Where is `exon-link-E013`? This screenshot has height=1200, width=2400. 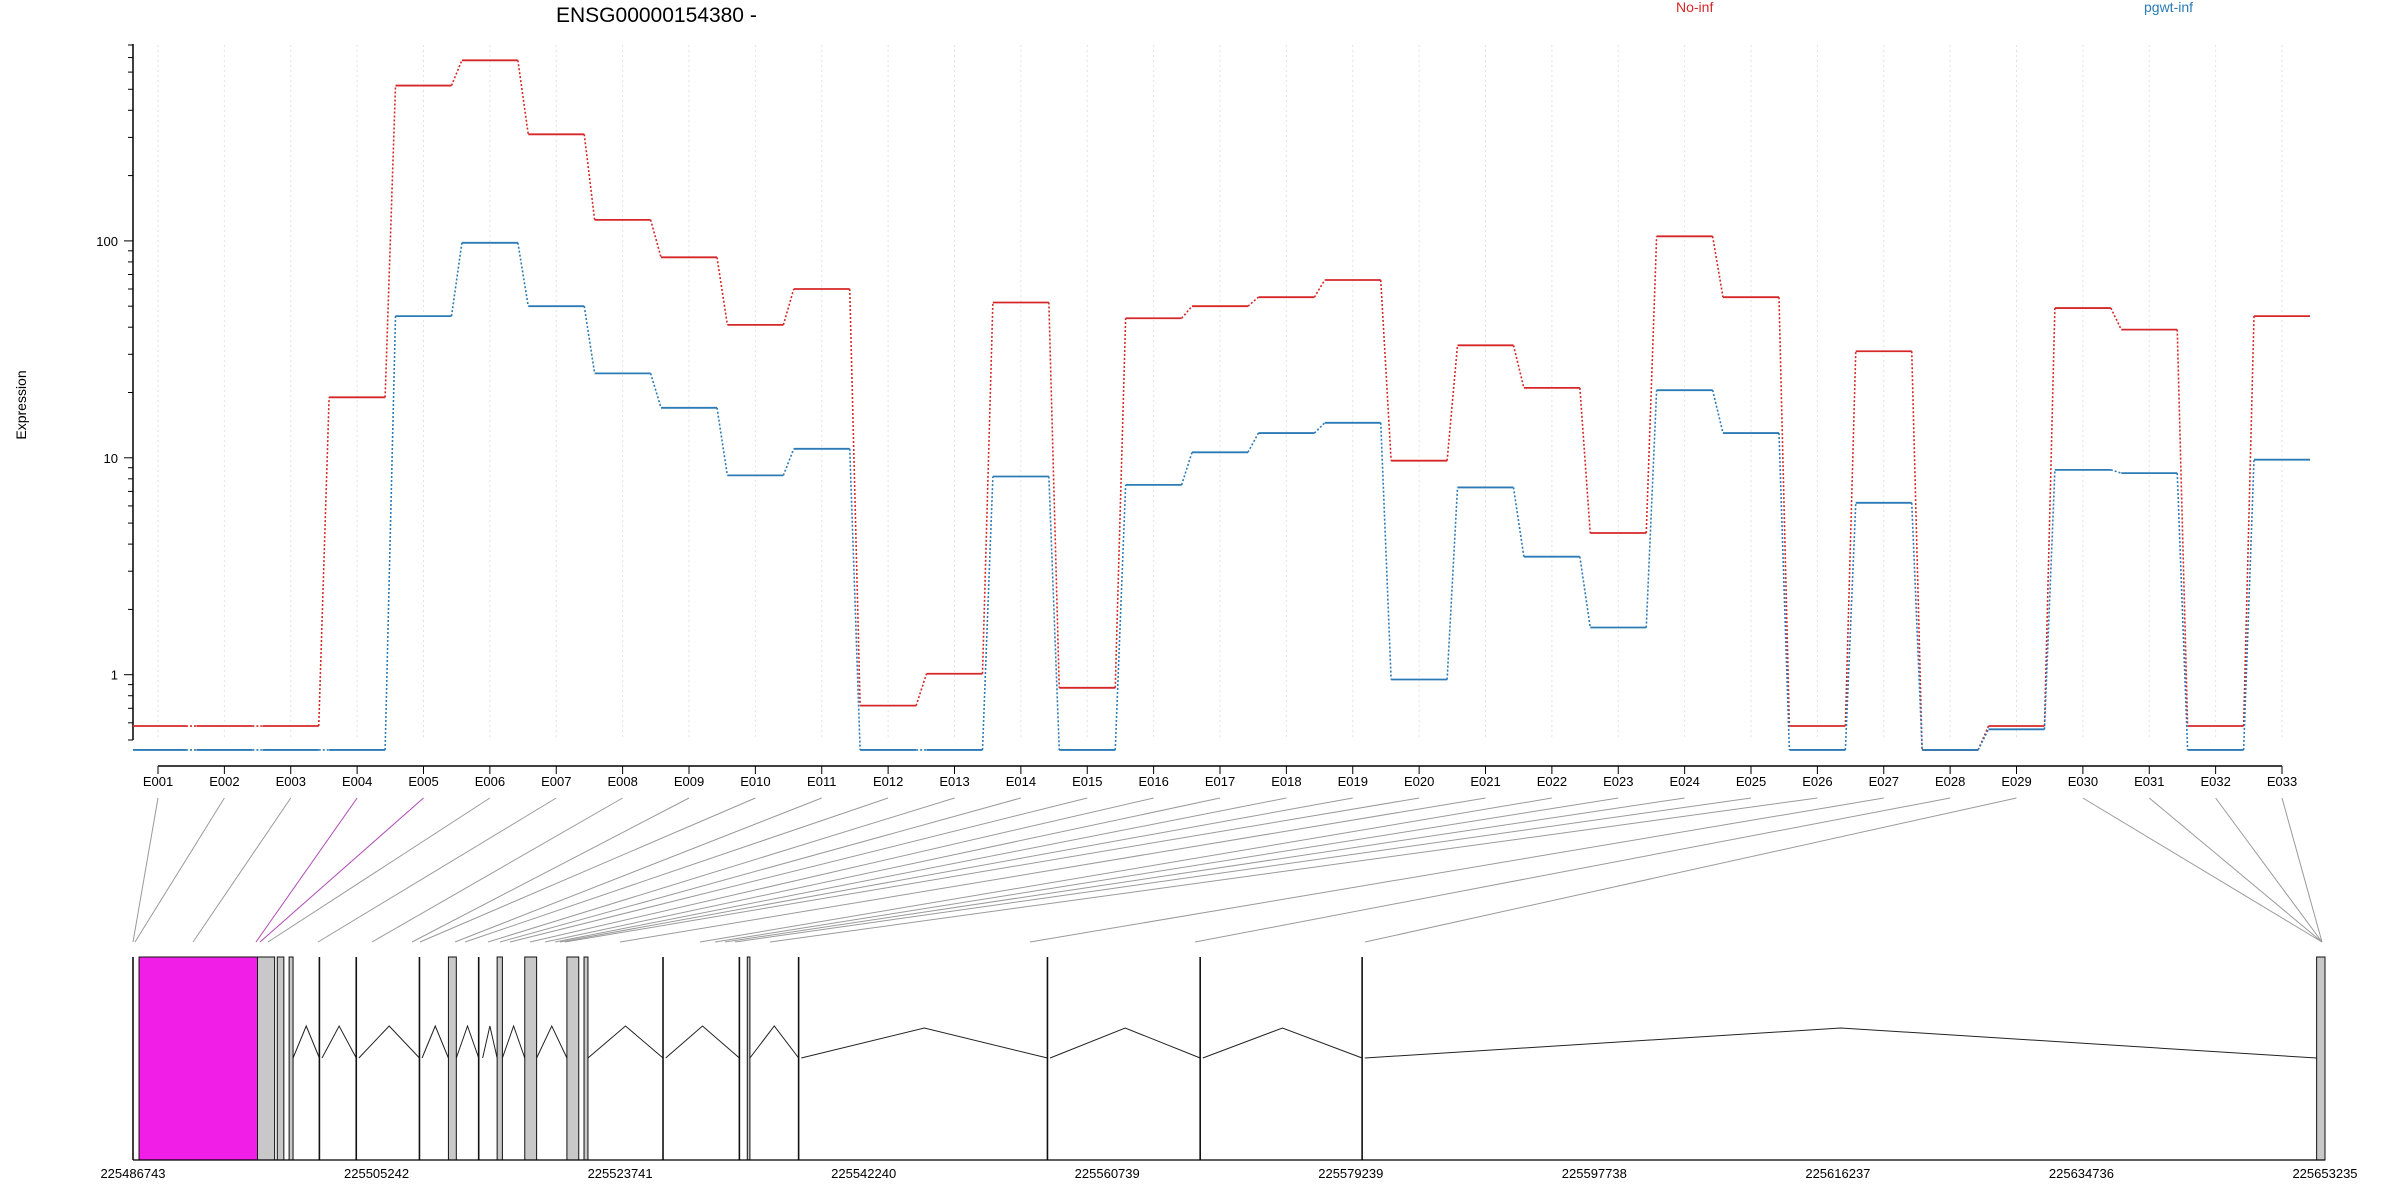
exon-link-E013 is located at coordinates (721, 870).